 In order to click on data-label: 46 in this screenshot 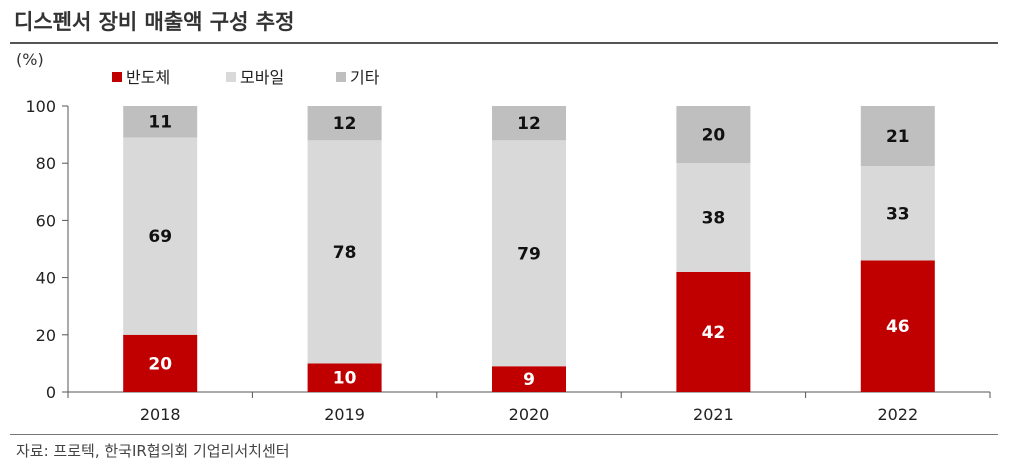, I will do `click(898, 327)`.